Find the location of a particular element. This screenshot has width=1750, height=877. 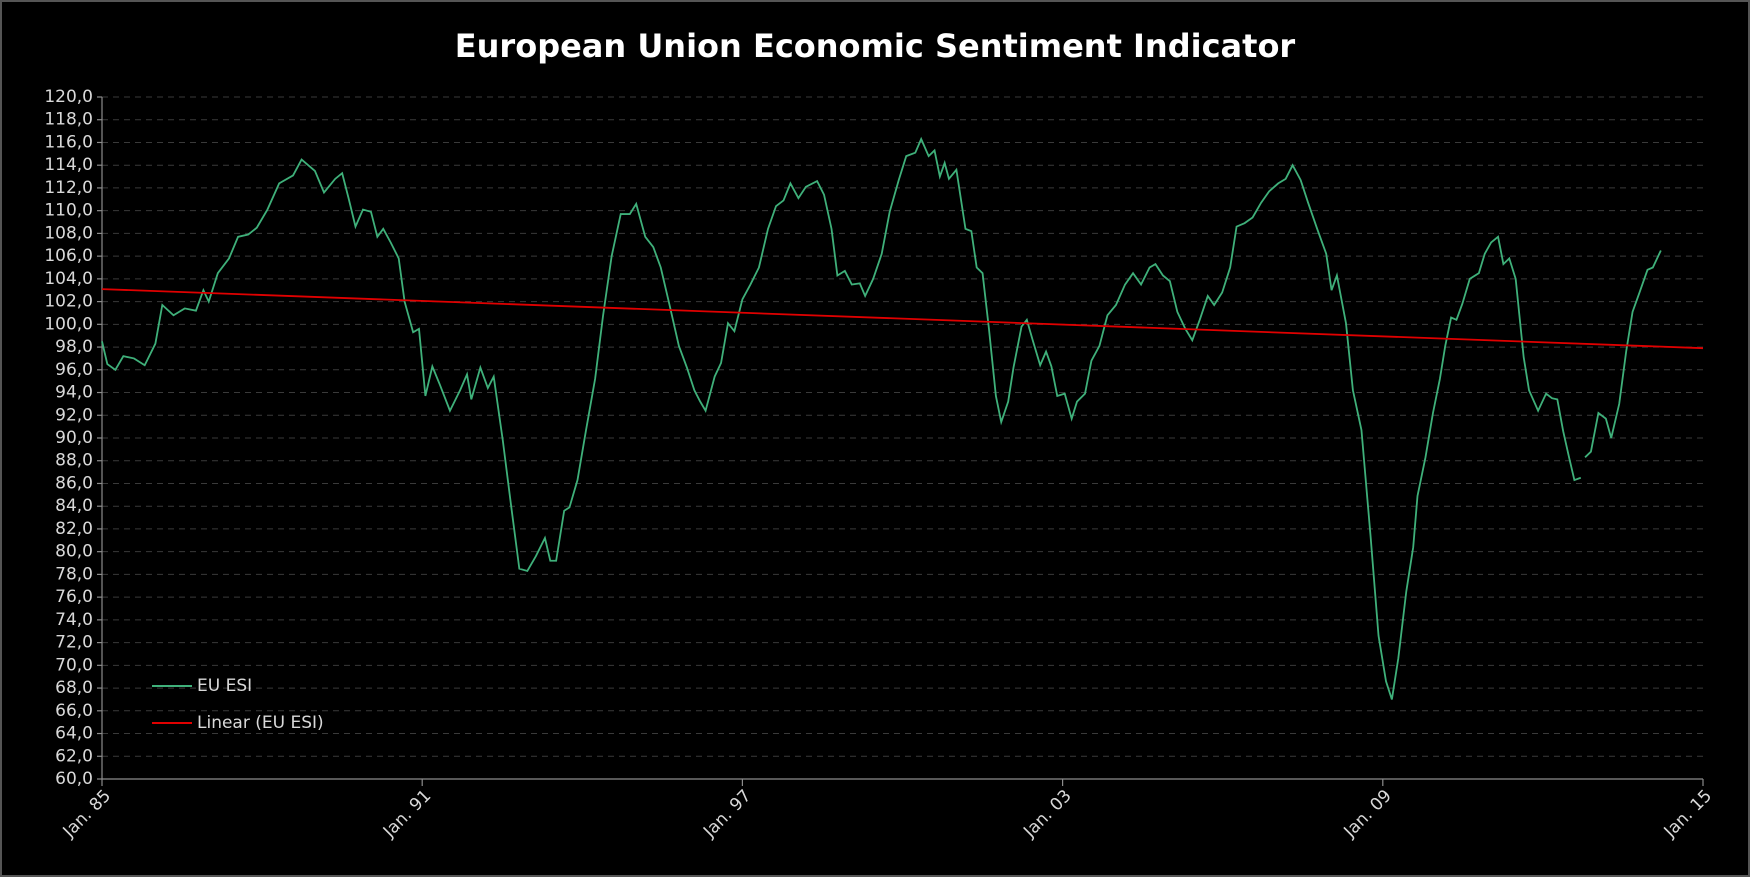

y-tick-label: 114,0 is located at coordinates (68, 165).